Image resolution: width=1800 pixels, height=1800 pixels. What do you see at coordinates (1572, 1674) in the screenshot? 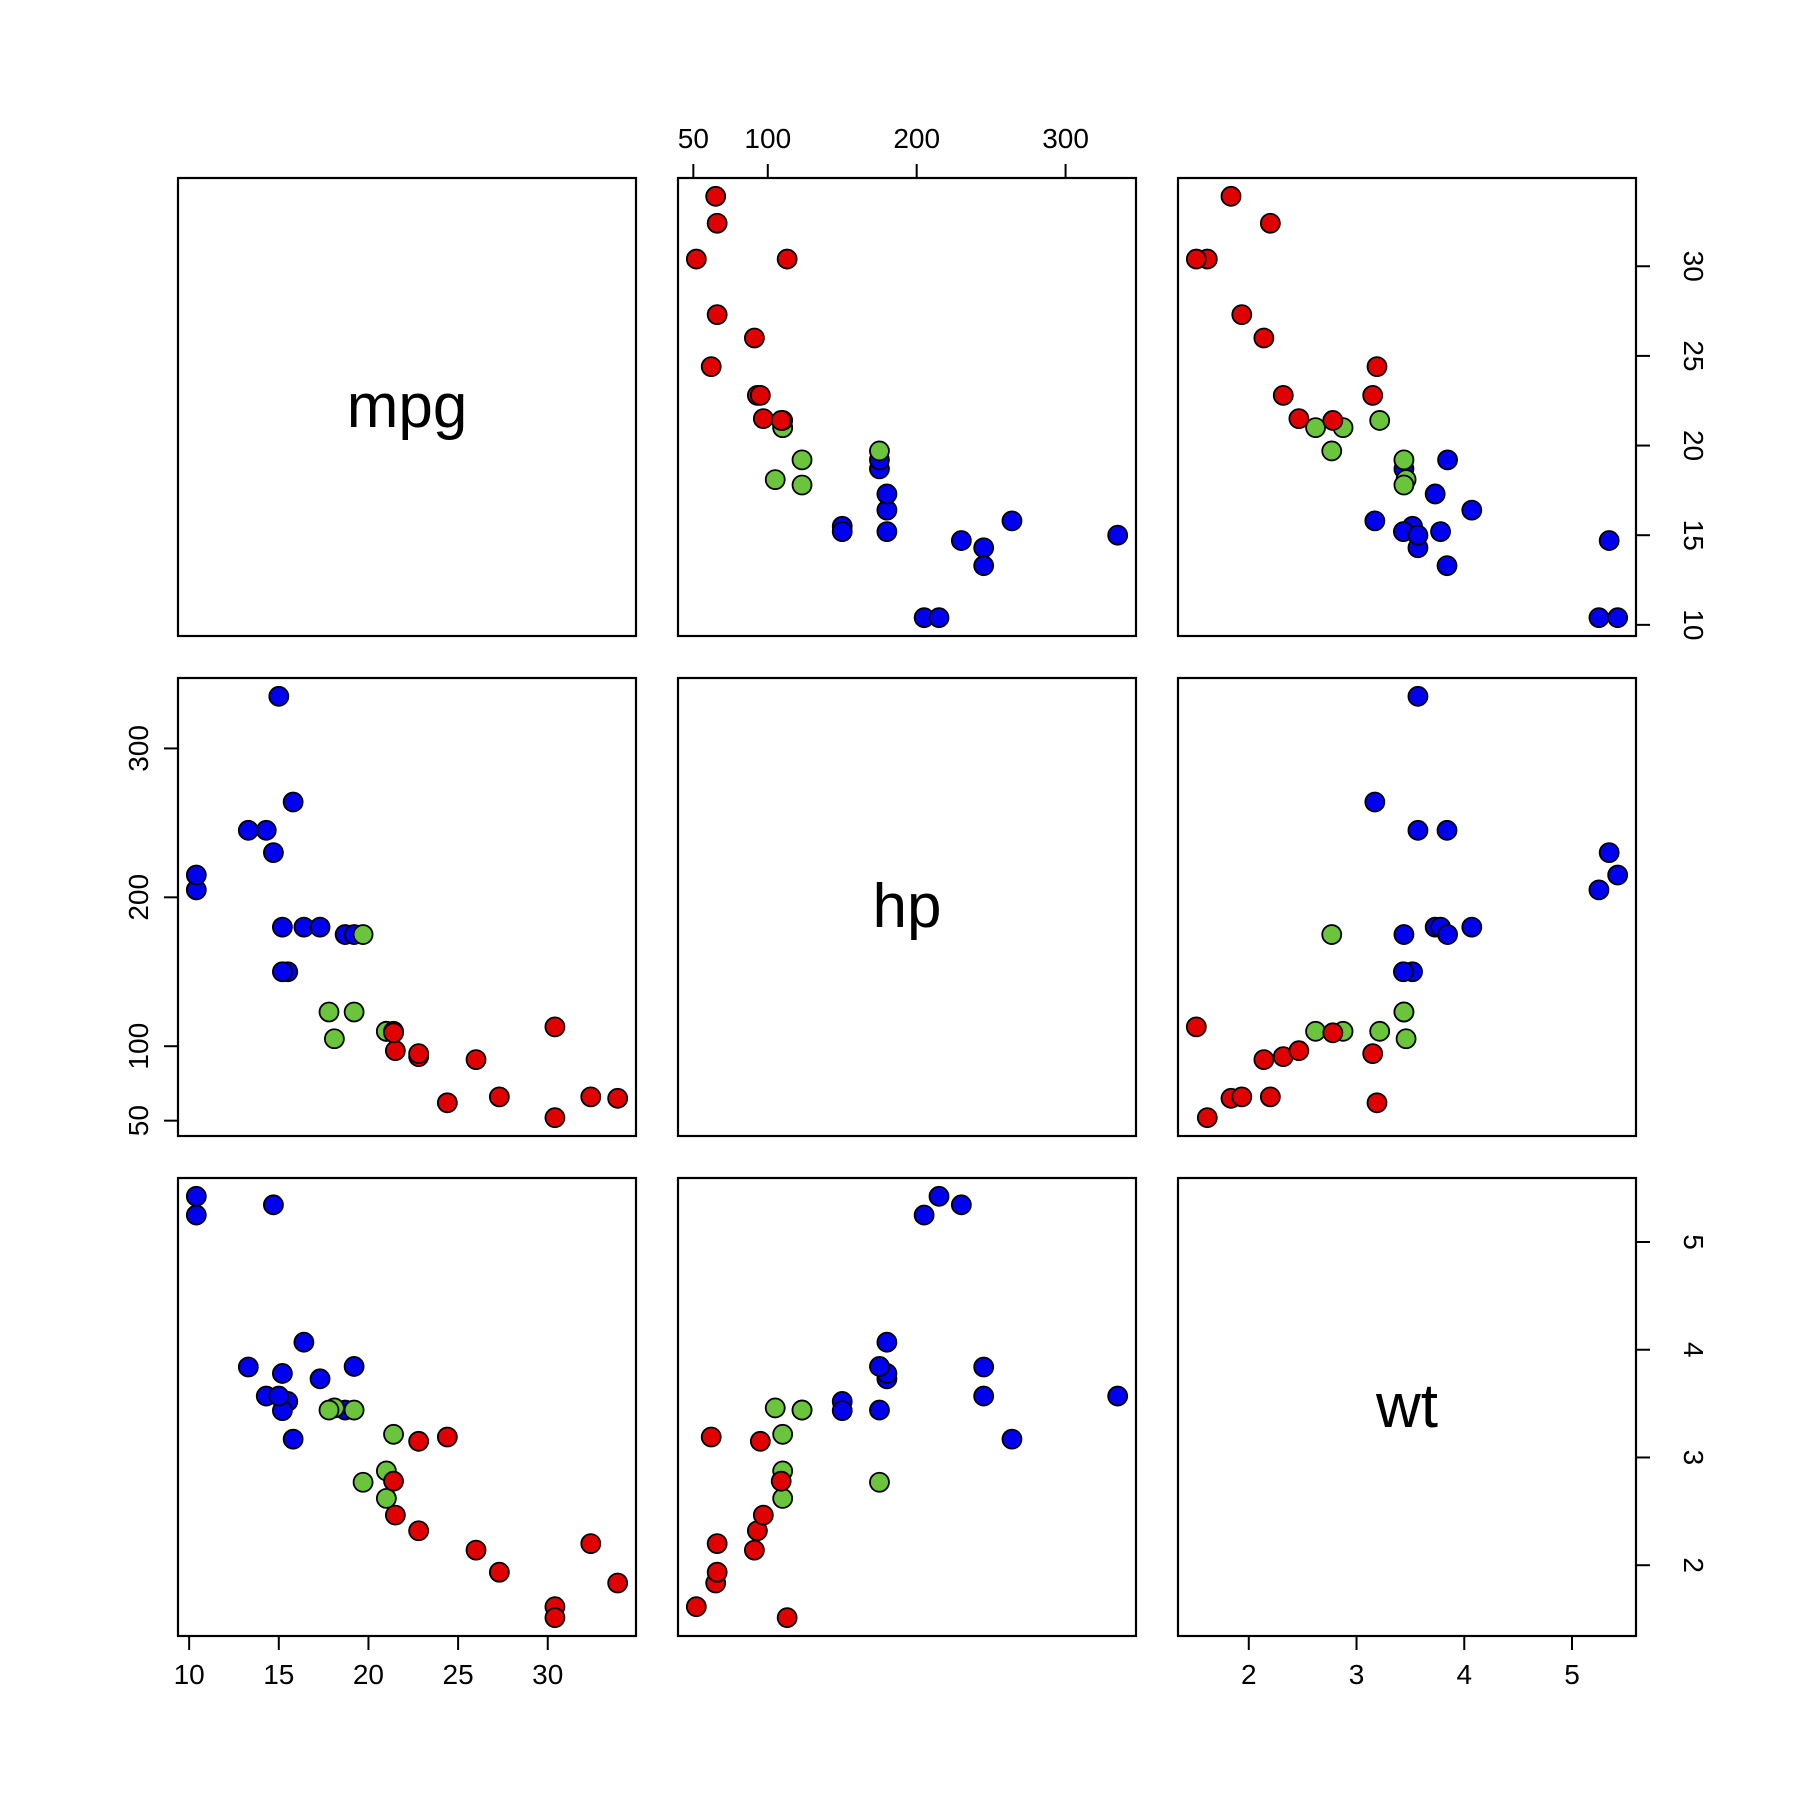
I see `tick-label: 5` at bounding box center [1572, 1674].